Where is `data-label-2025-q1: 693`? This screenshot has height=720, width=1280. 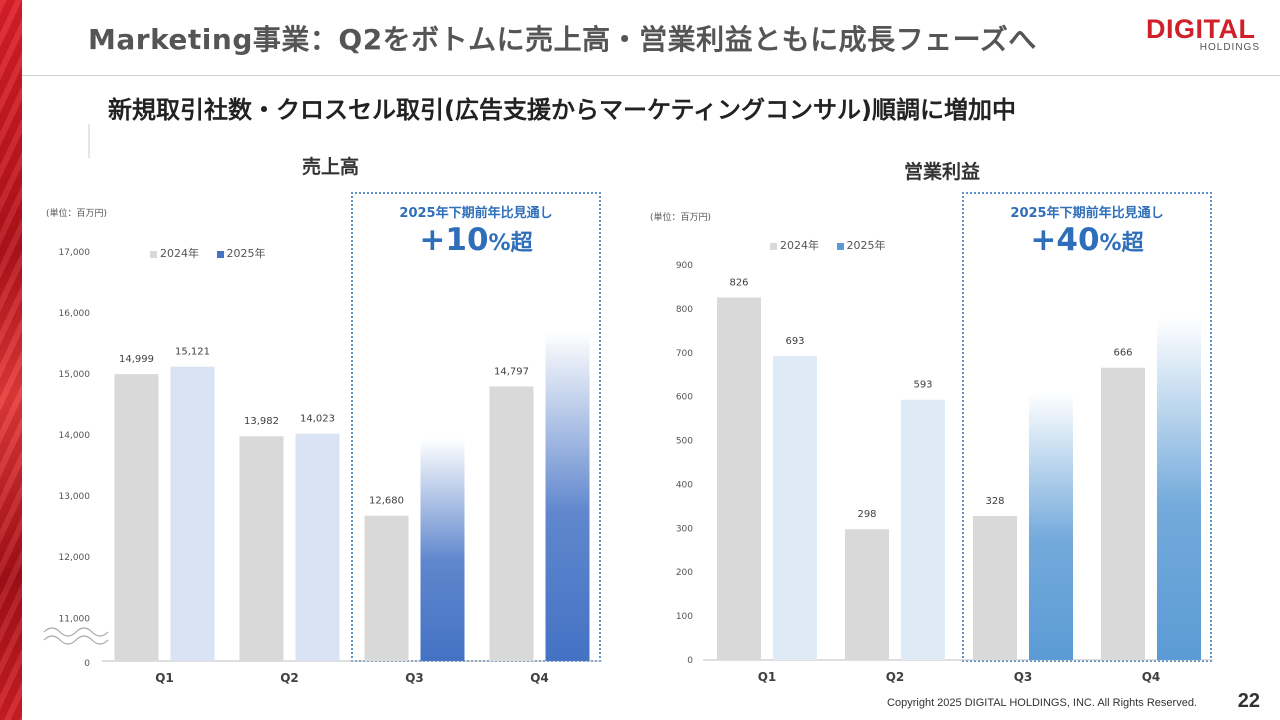
data-label-2025-q1: 693 is located at coordinates (794, 341).